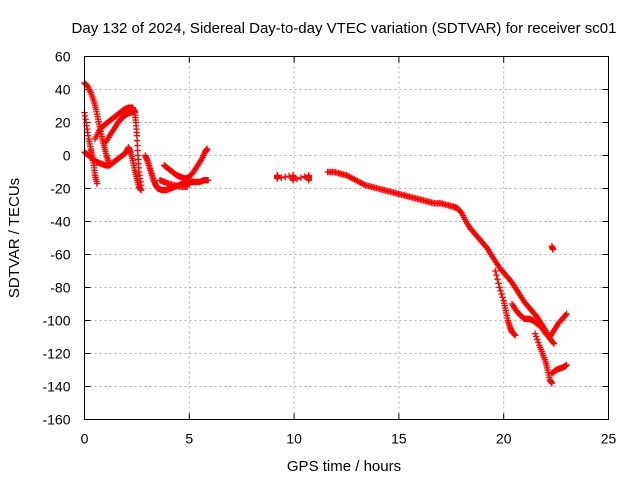 The height and width of the screenshot is (480, 640). I want to click on y-tick-label: -40, so click(60, 222).